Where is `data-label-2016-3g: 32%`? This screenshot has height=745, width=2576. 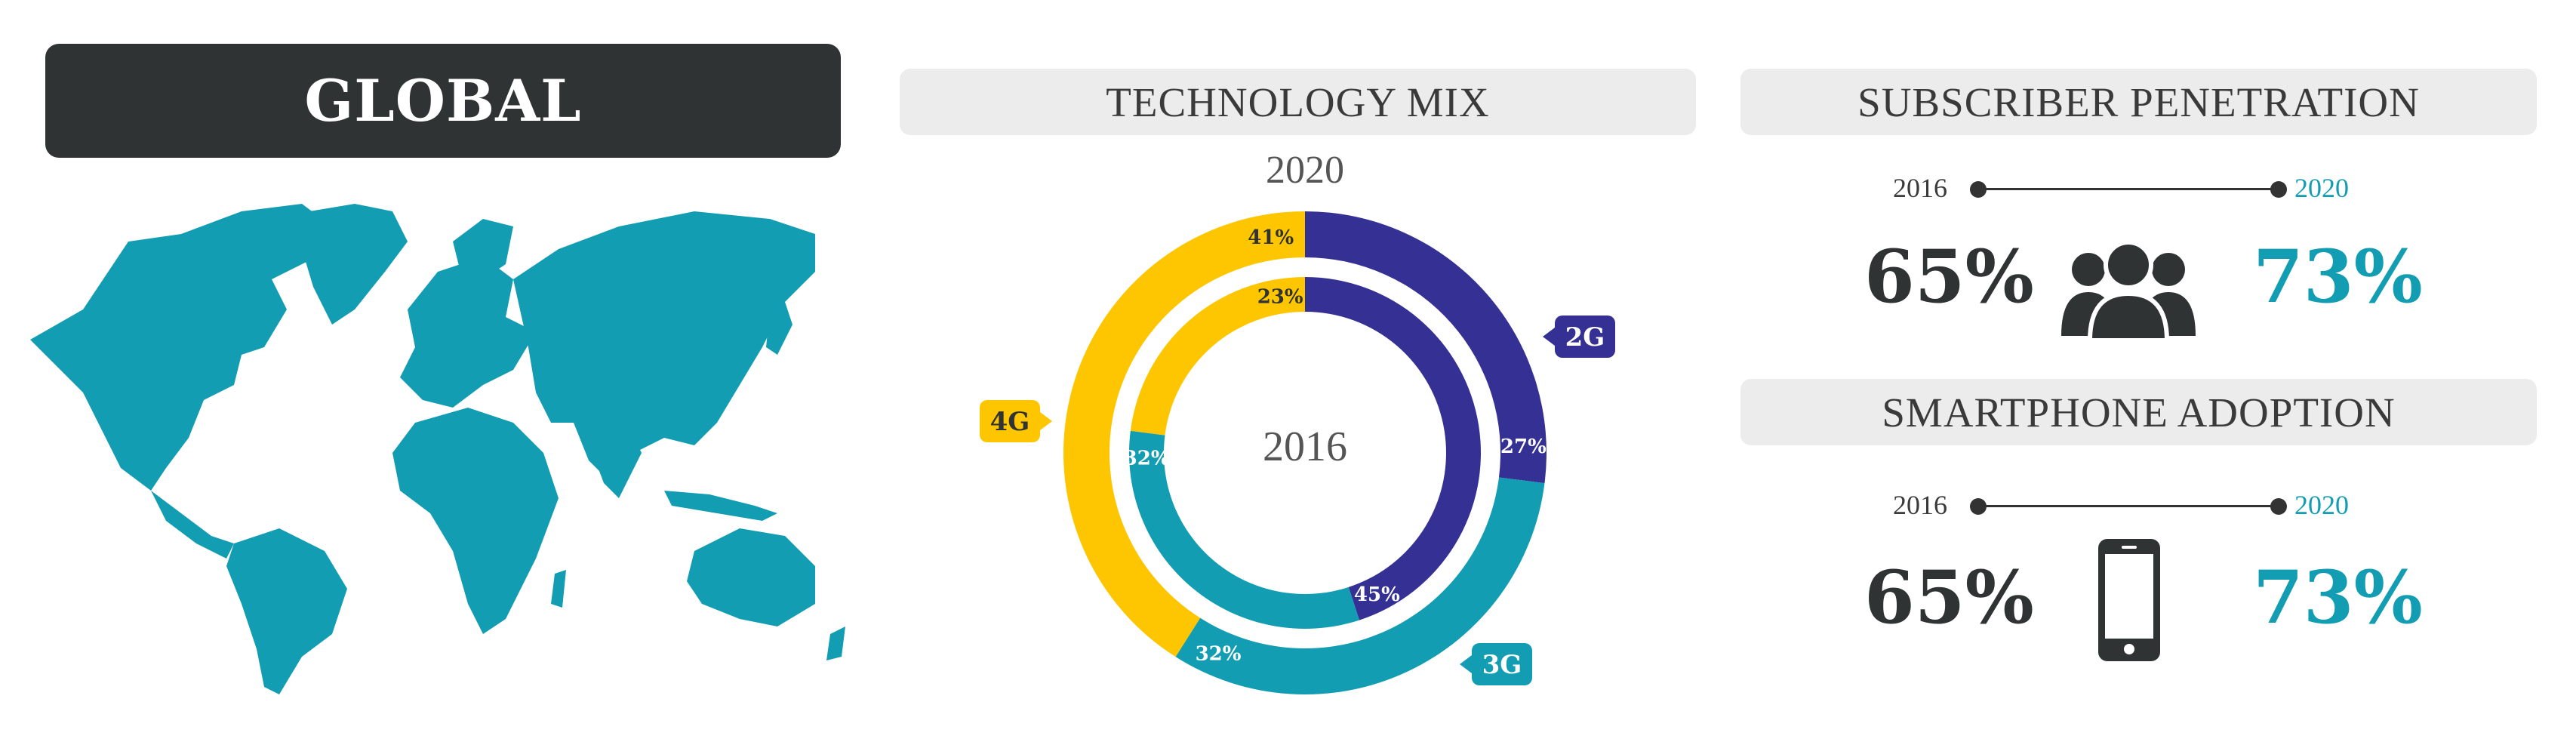 data-label-2016-3g: 32% is located at coordinates (1147, 459).